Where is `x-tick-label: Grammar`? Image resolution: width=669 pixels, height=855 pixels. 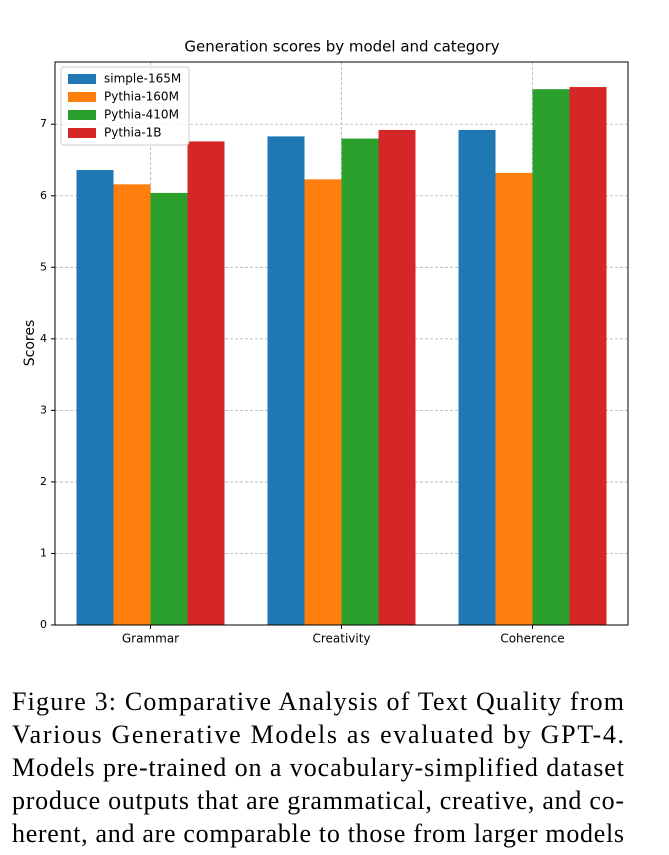
x-tick-label: Grammar is located at coordinates (150, 639).